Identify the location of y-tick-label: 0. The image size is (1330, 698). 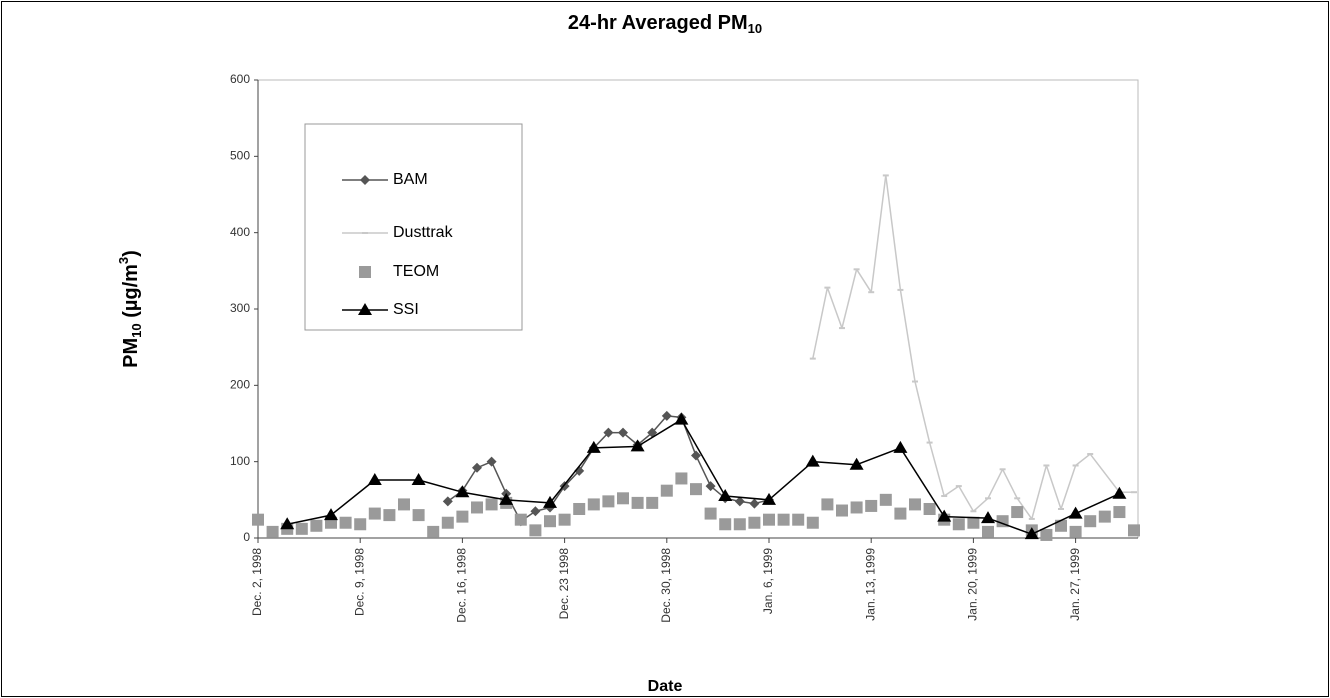
(246, 537).